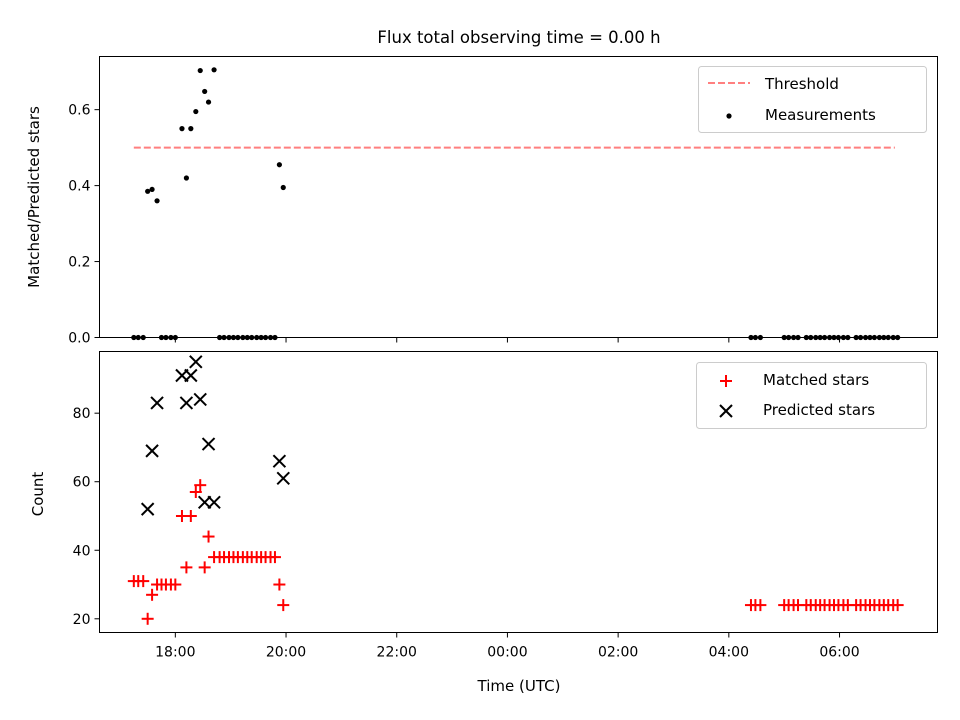 This screenshot has width=960, height=720. What do you see at coordinates (38, 494) in the screenshot?
I see `bottom-y-axis-label: Count` at bounding box center [38, 494].